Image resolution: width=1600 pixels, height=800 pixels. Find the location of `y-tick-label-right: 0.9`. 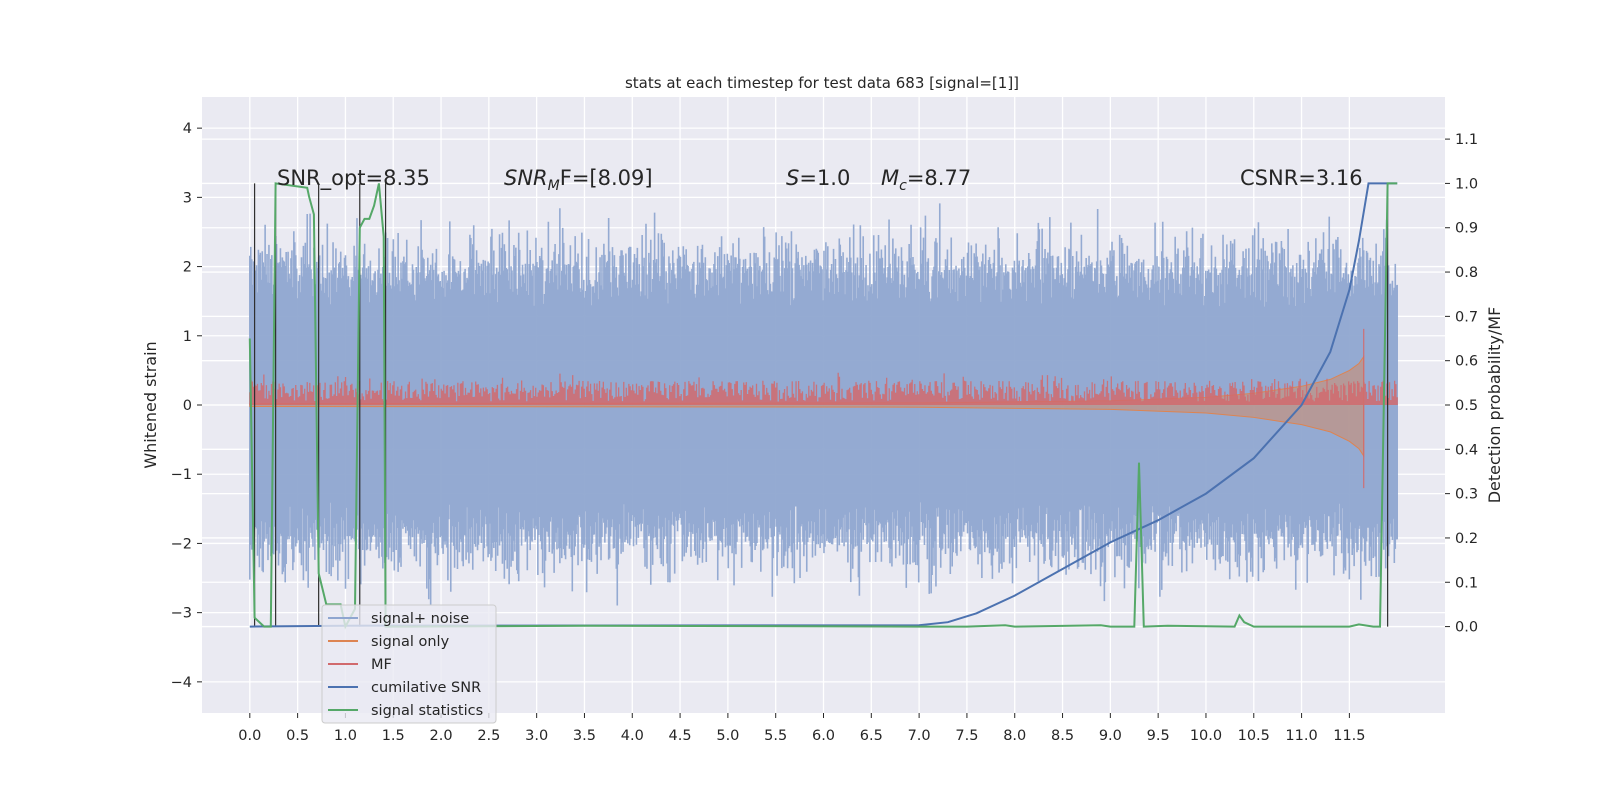

y-tick-label-right: 0.9 is located at coordinates (1466, 229).